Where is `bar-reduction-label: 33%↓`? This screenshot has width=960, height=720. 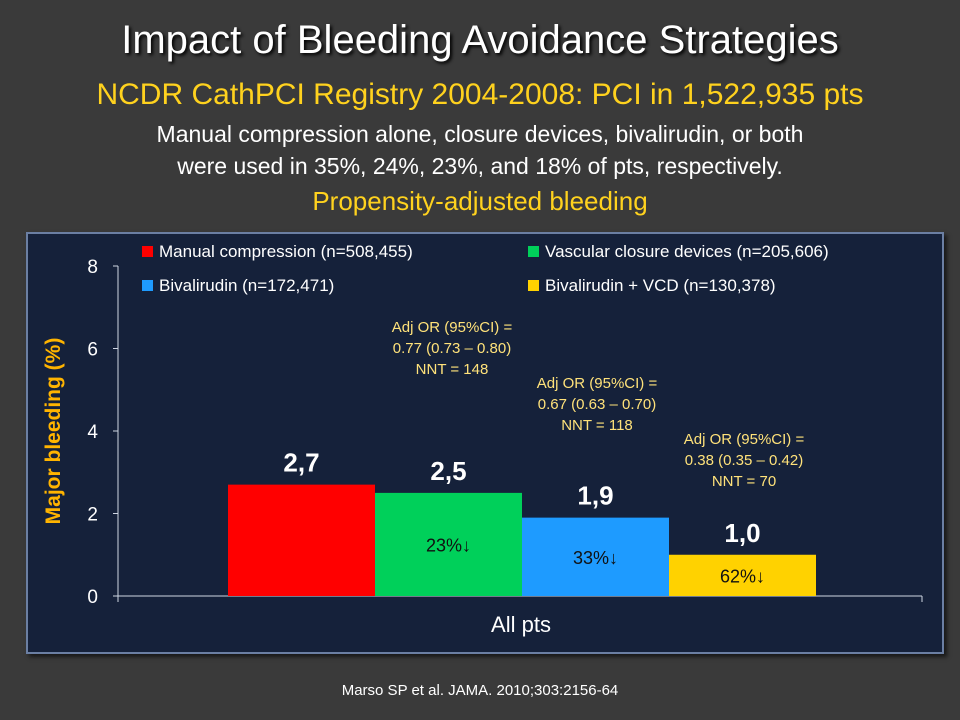
bar-reduction-label: 33%↓ is located at coordinates (595, 558).